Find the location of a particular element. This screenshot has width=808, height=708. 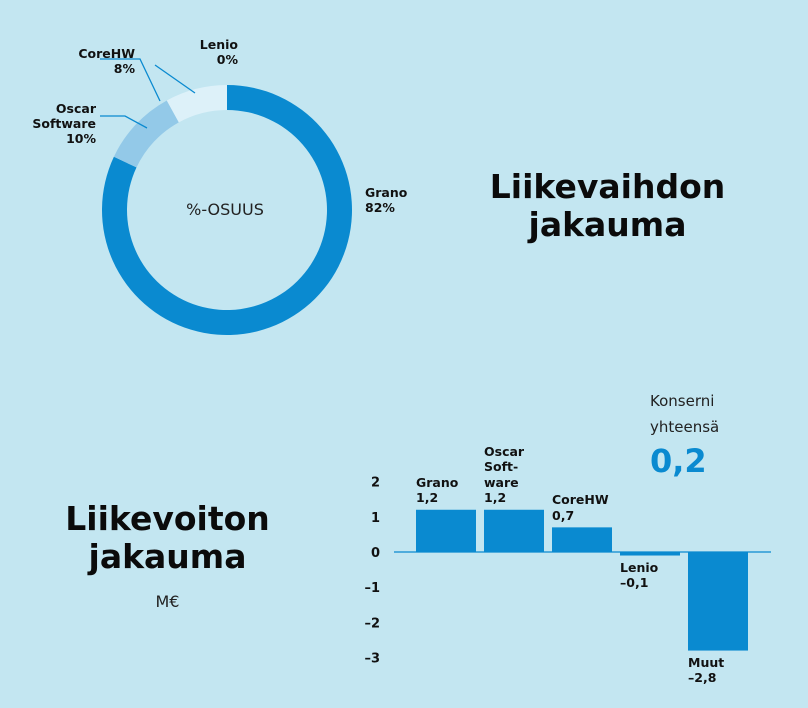

y-tick-label: 2 is located at coordinates (375, 483).